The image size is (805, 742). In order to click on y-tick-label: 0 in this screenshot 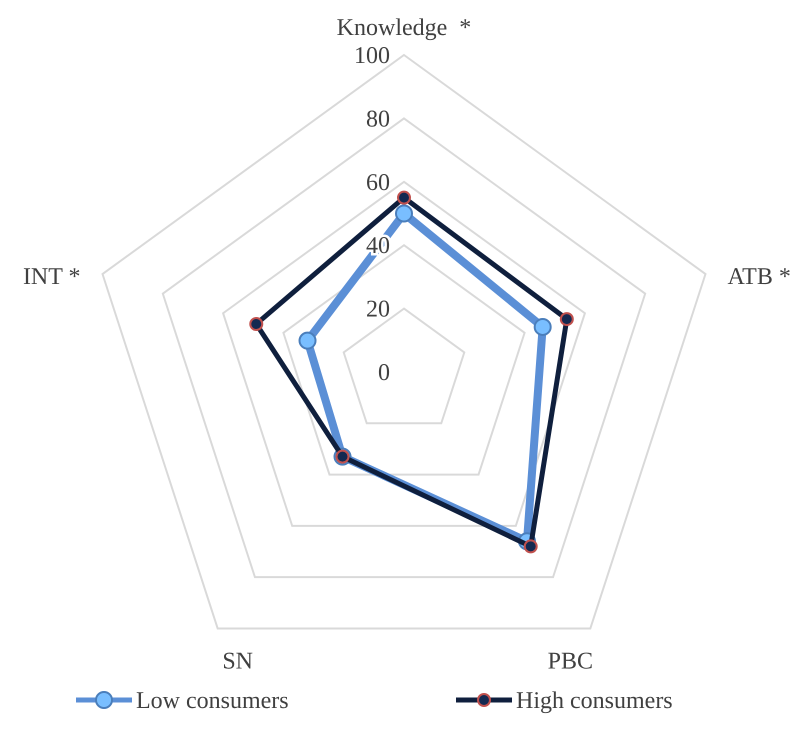, I will do `click(384, 373)`.